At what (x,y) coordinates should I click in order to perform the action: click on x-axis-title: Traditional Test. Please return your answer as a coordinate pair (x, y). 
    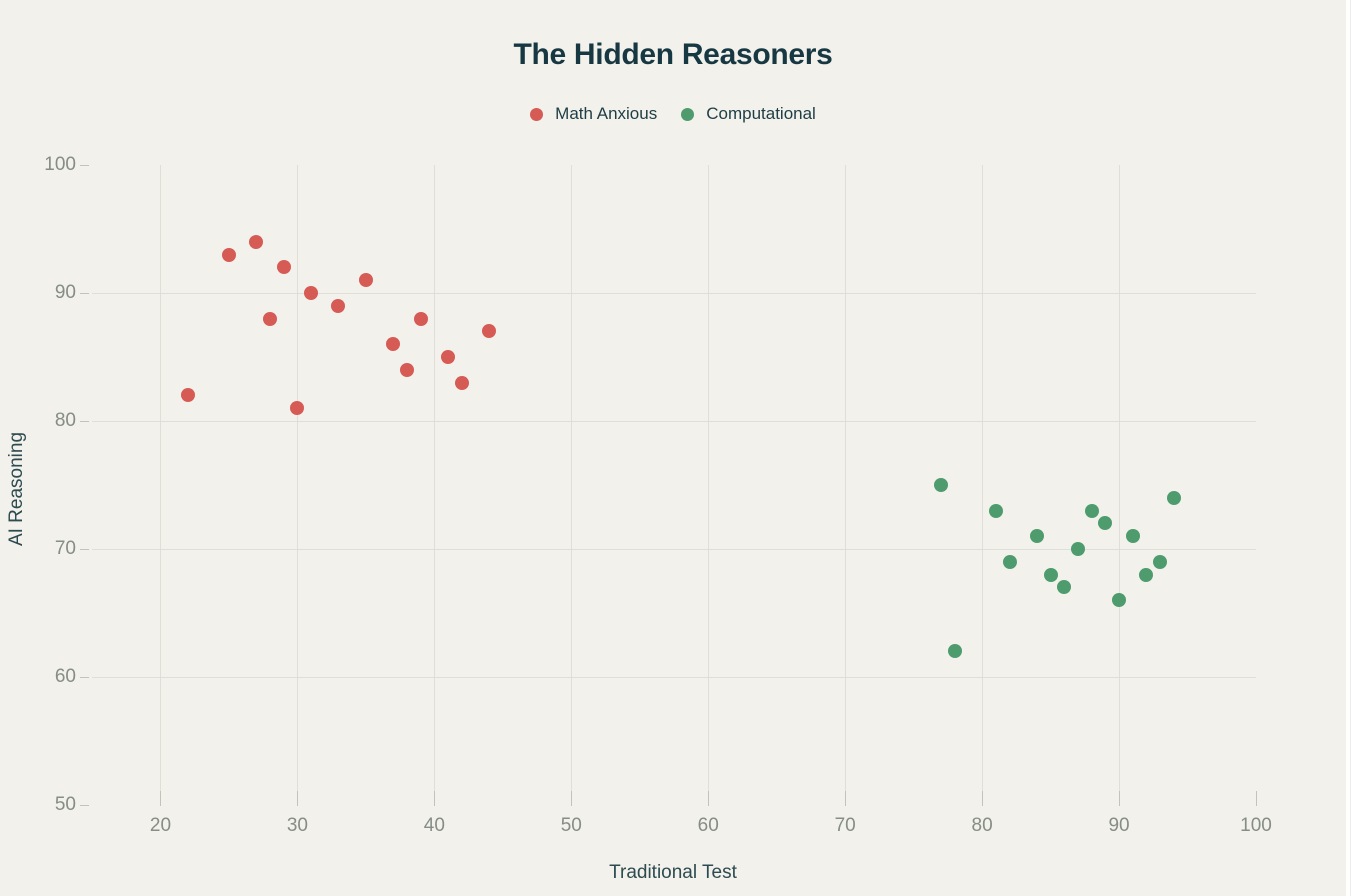
    Looking at the image, I should click on (673, 872).